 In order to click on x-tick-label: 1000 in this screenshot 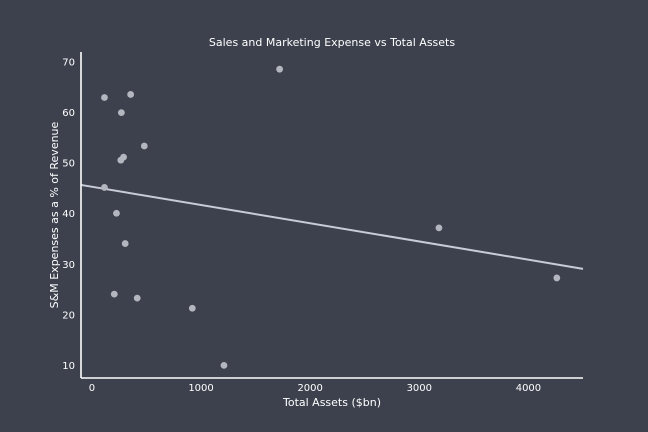, I will do `click(200, 388)`.